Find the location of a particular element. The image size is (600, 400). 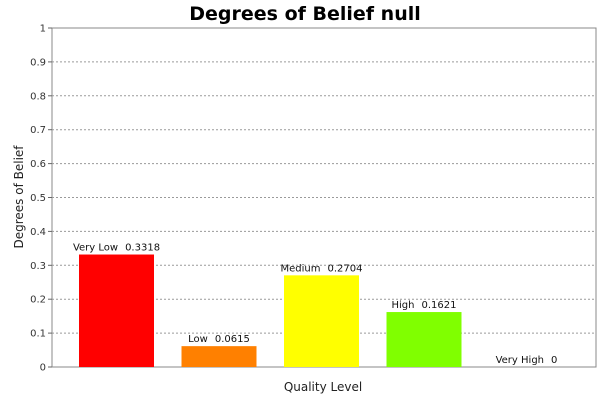

data-label-category: High is located at coordinates (403, 305).